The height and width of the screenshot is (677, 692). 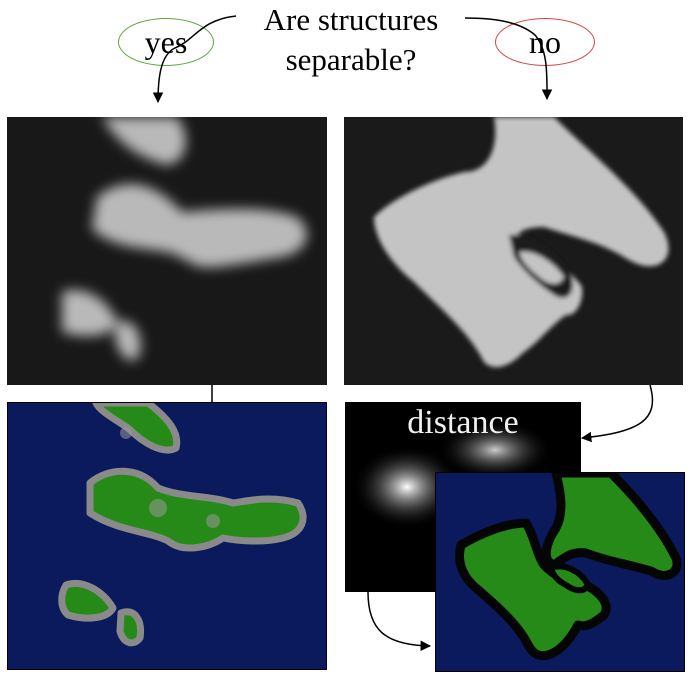 I want to click on arrow-distance-to-segmentation, so click(x=399, y=621).